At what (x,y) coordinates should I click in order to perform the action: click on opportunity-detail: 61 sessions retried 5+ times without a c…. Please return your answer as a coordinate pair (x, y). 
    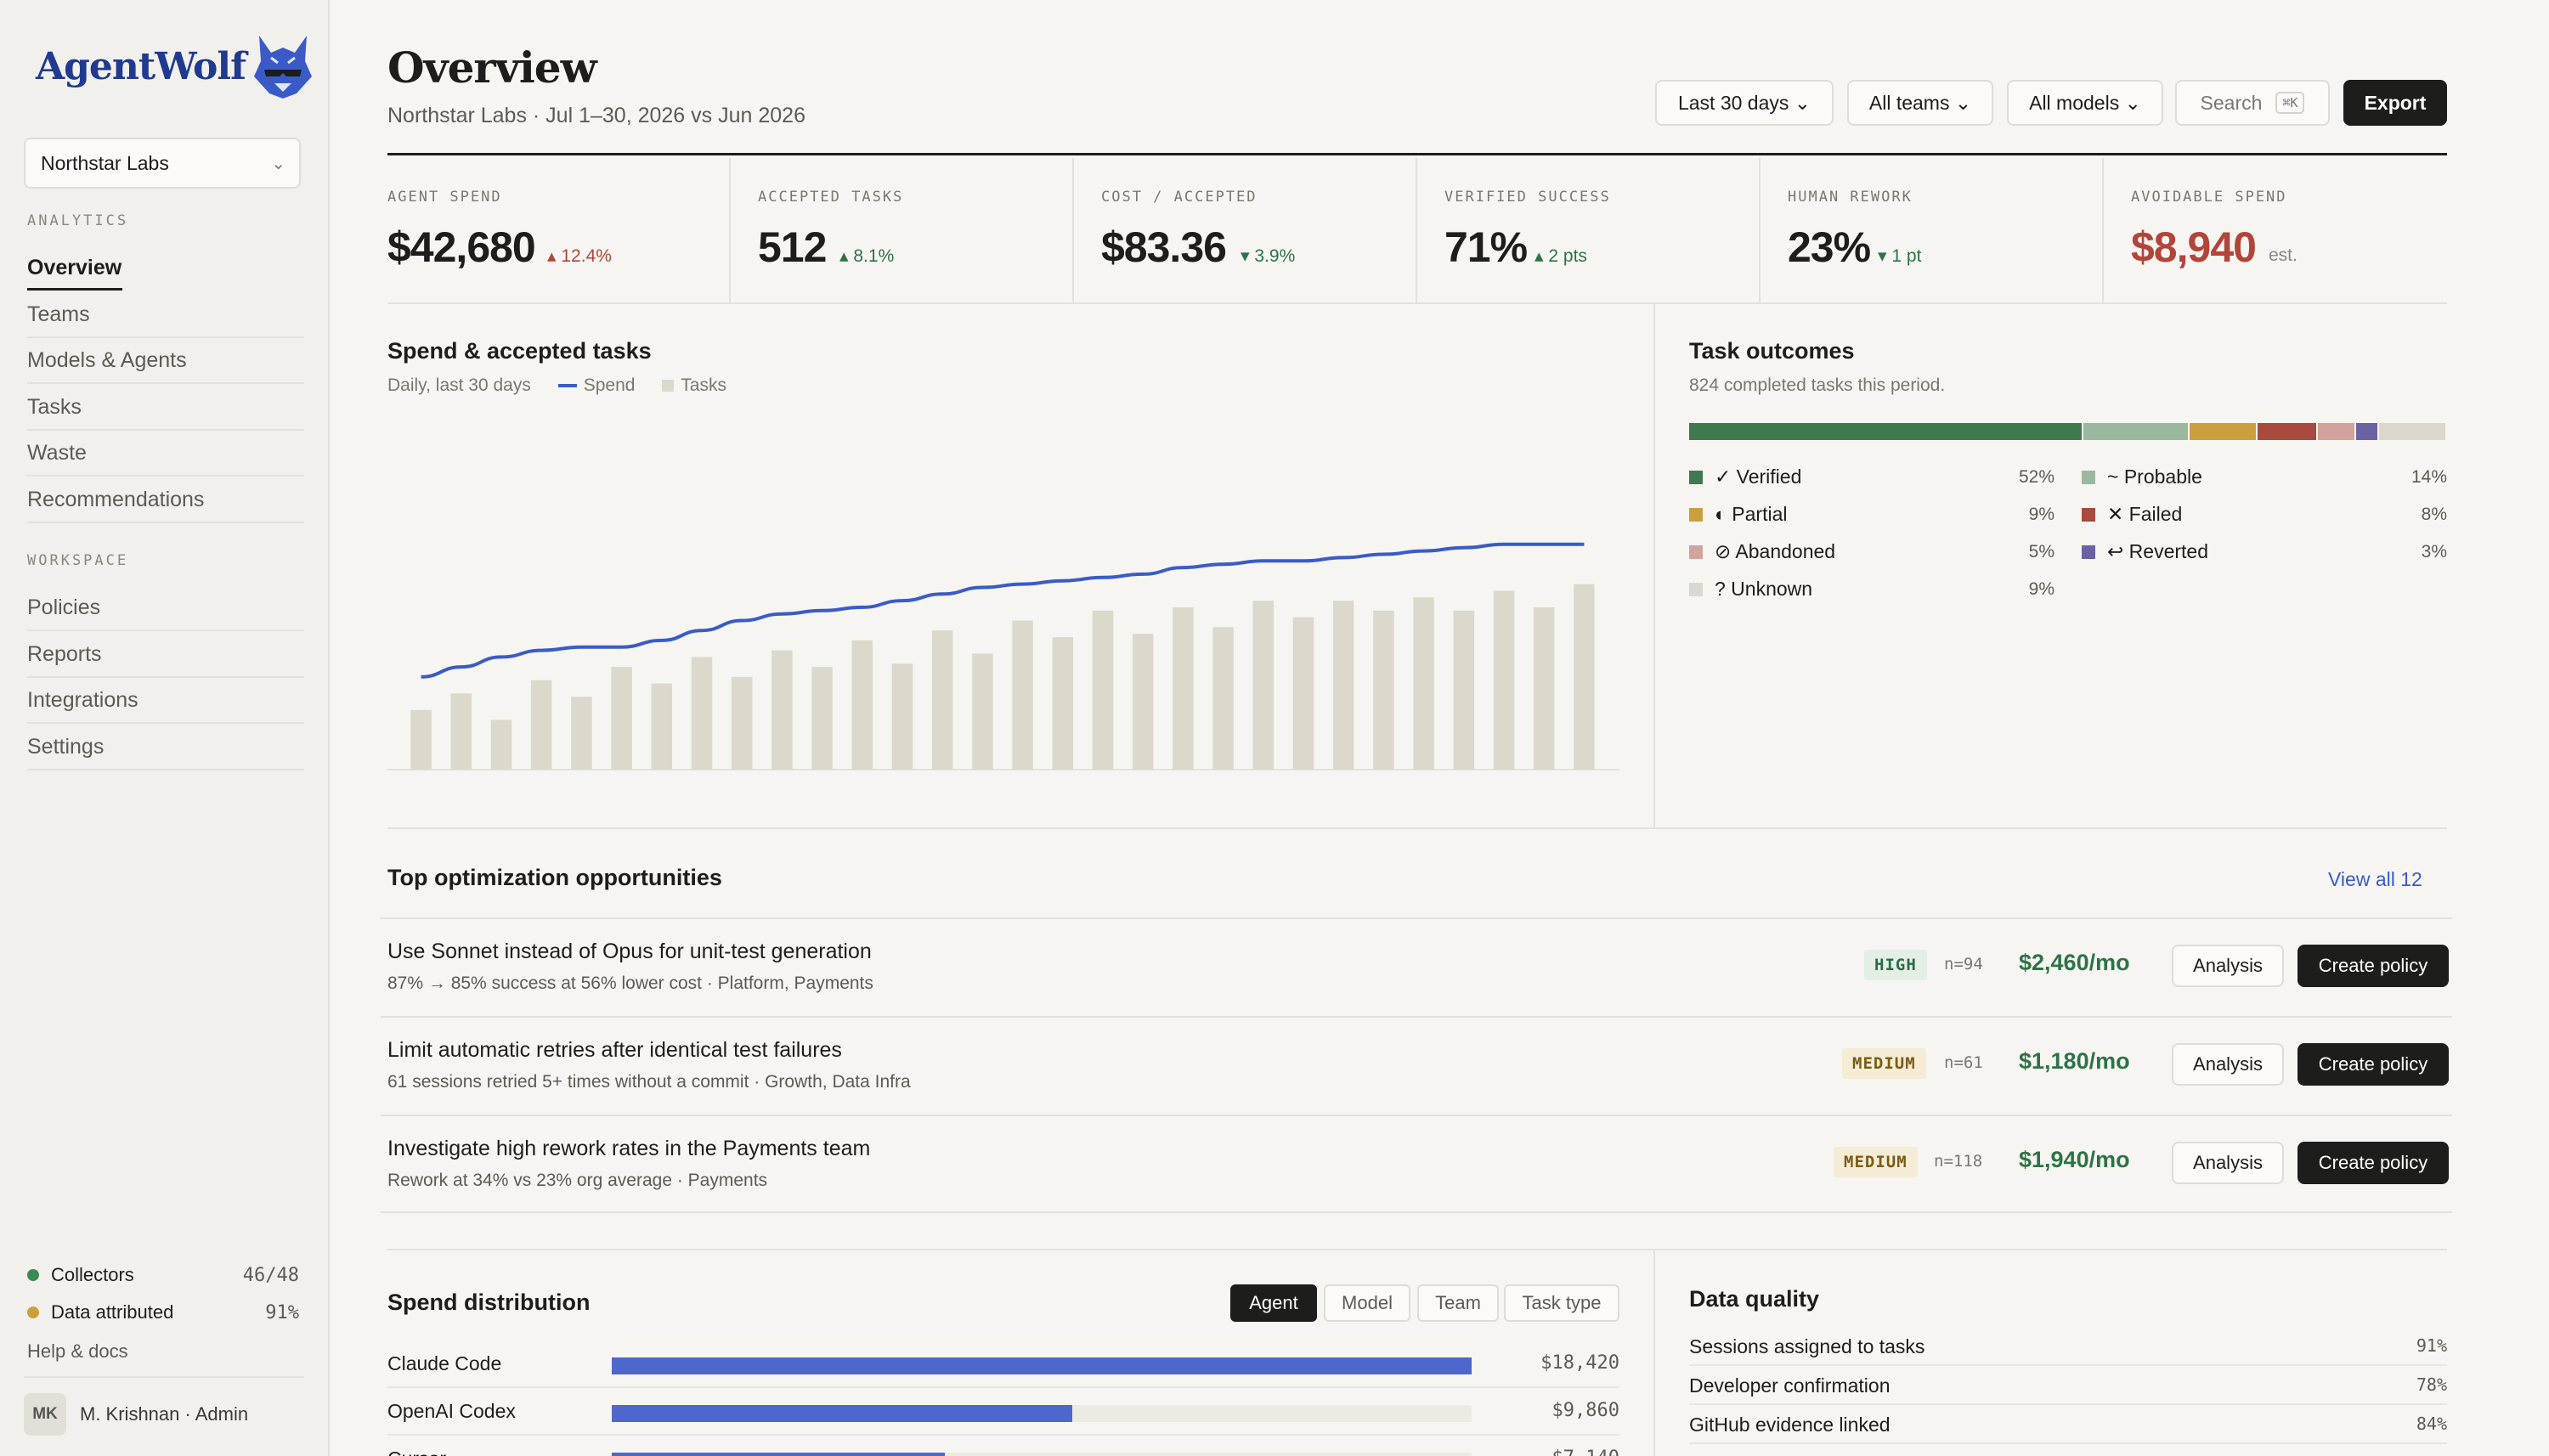
    Looking at the image, I should click on (649, 1082).